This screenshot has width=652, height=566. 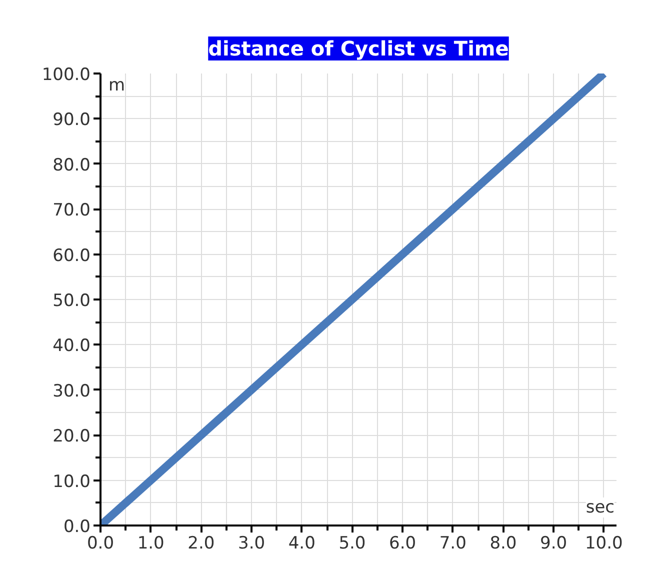 I want to click on x-tick-label: 7.0, so click(x=452, y=544).